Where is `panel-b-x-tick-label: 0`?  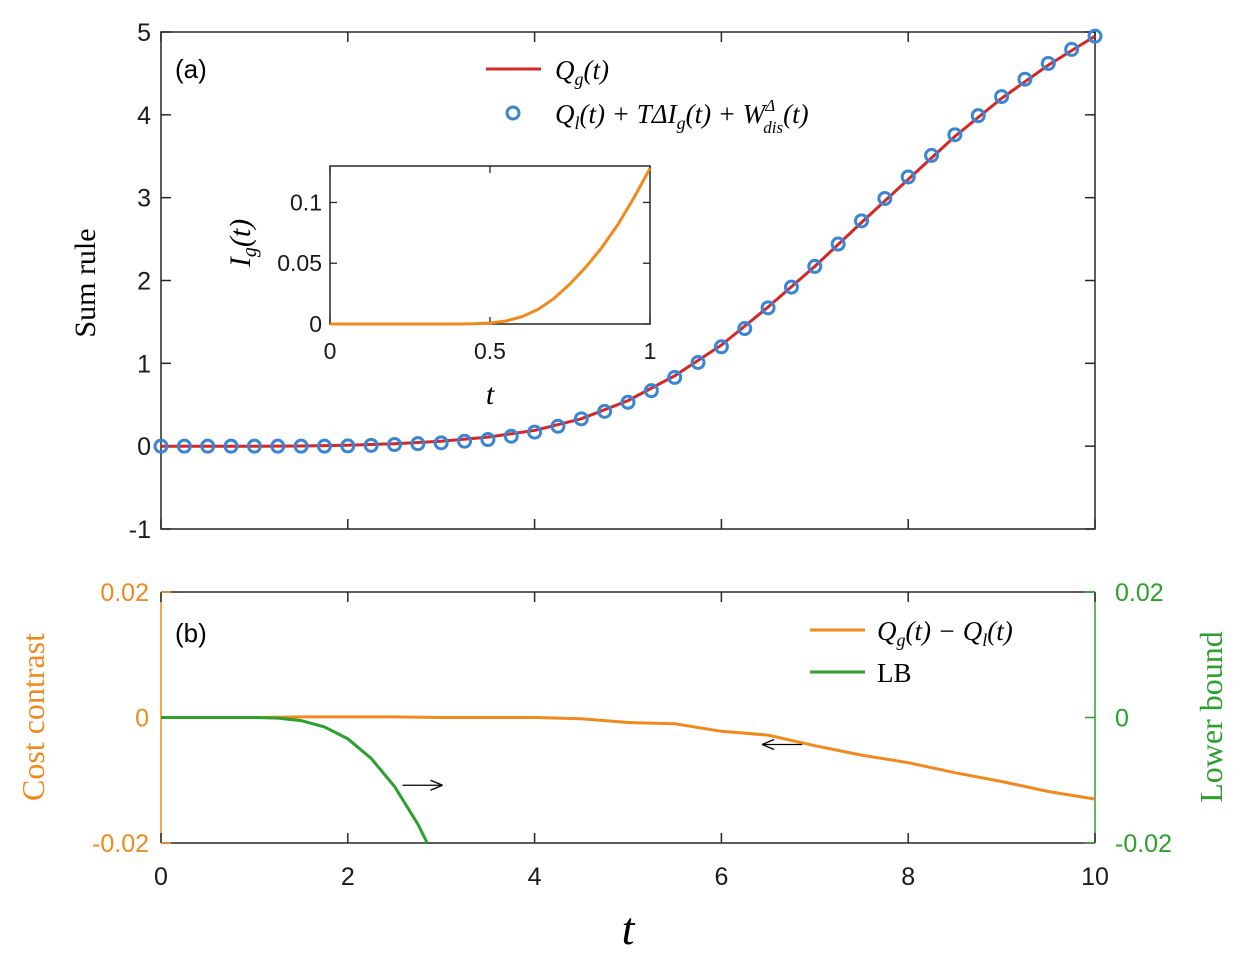 panel-b-x-tick-label: 0 is located at coordinates (161, 877).